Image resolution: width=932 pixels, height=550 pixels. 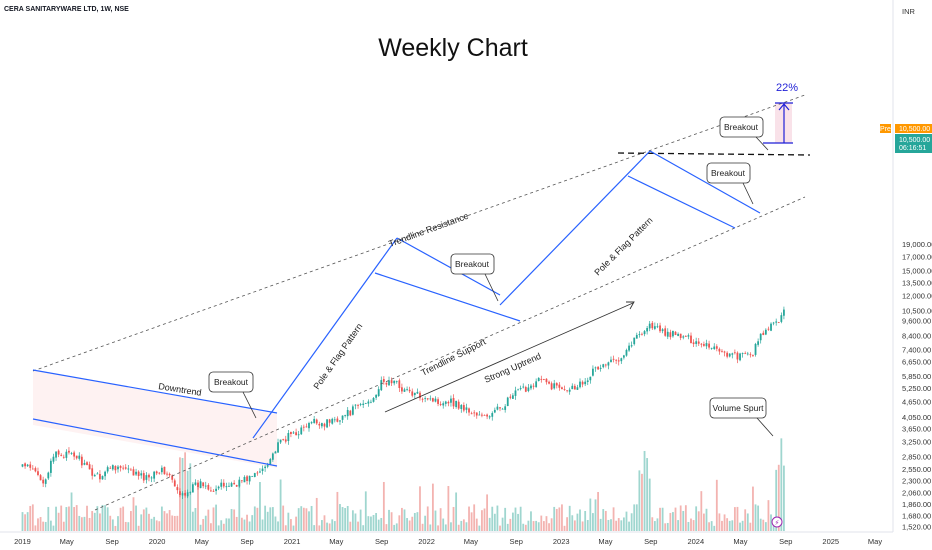 I want to click on pre-price-badge, so click(x=913, y=128).